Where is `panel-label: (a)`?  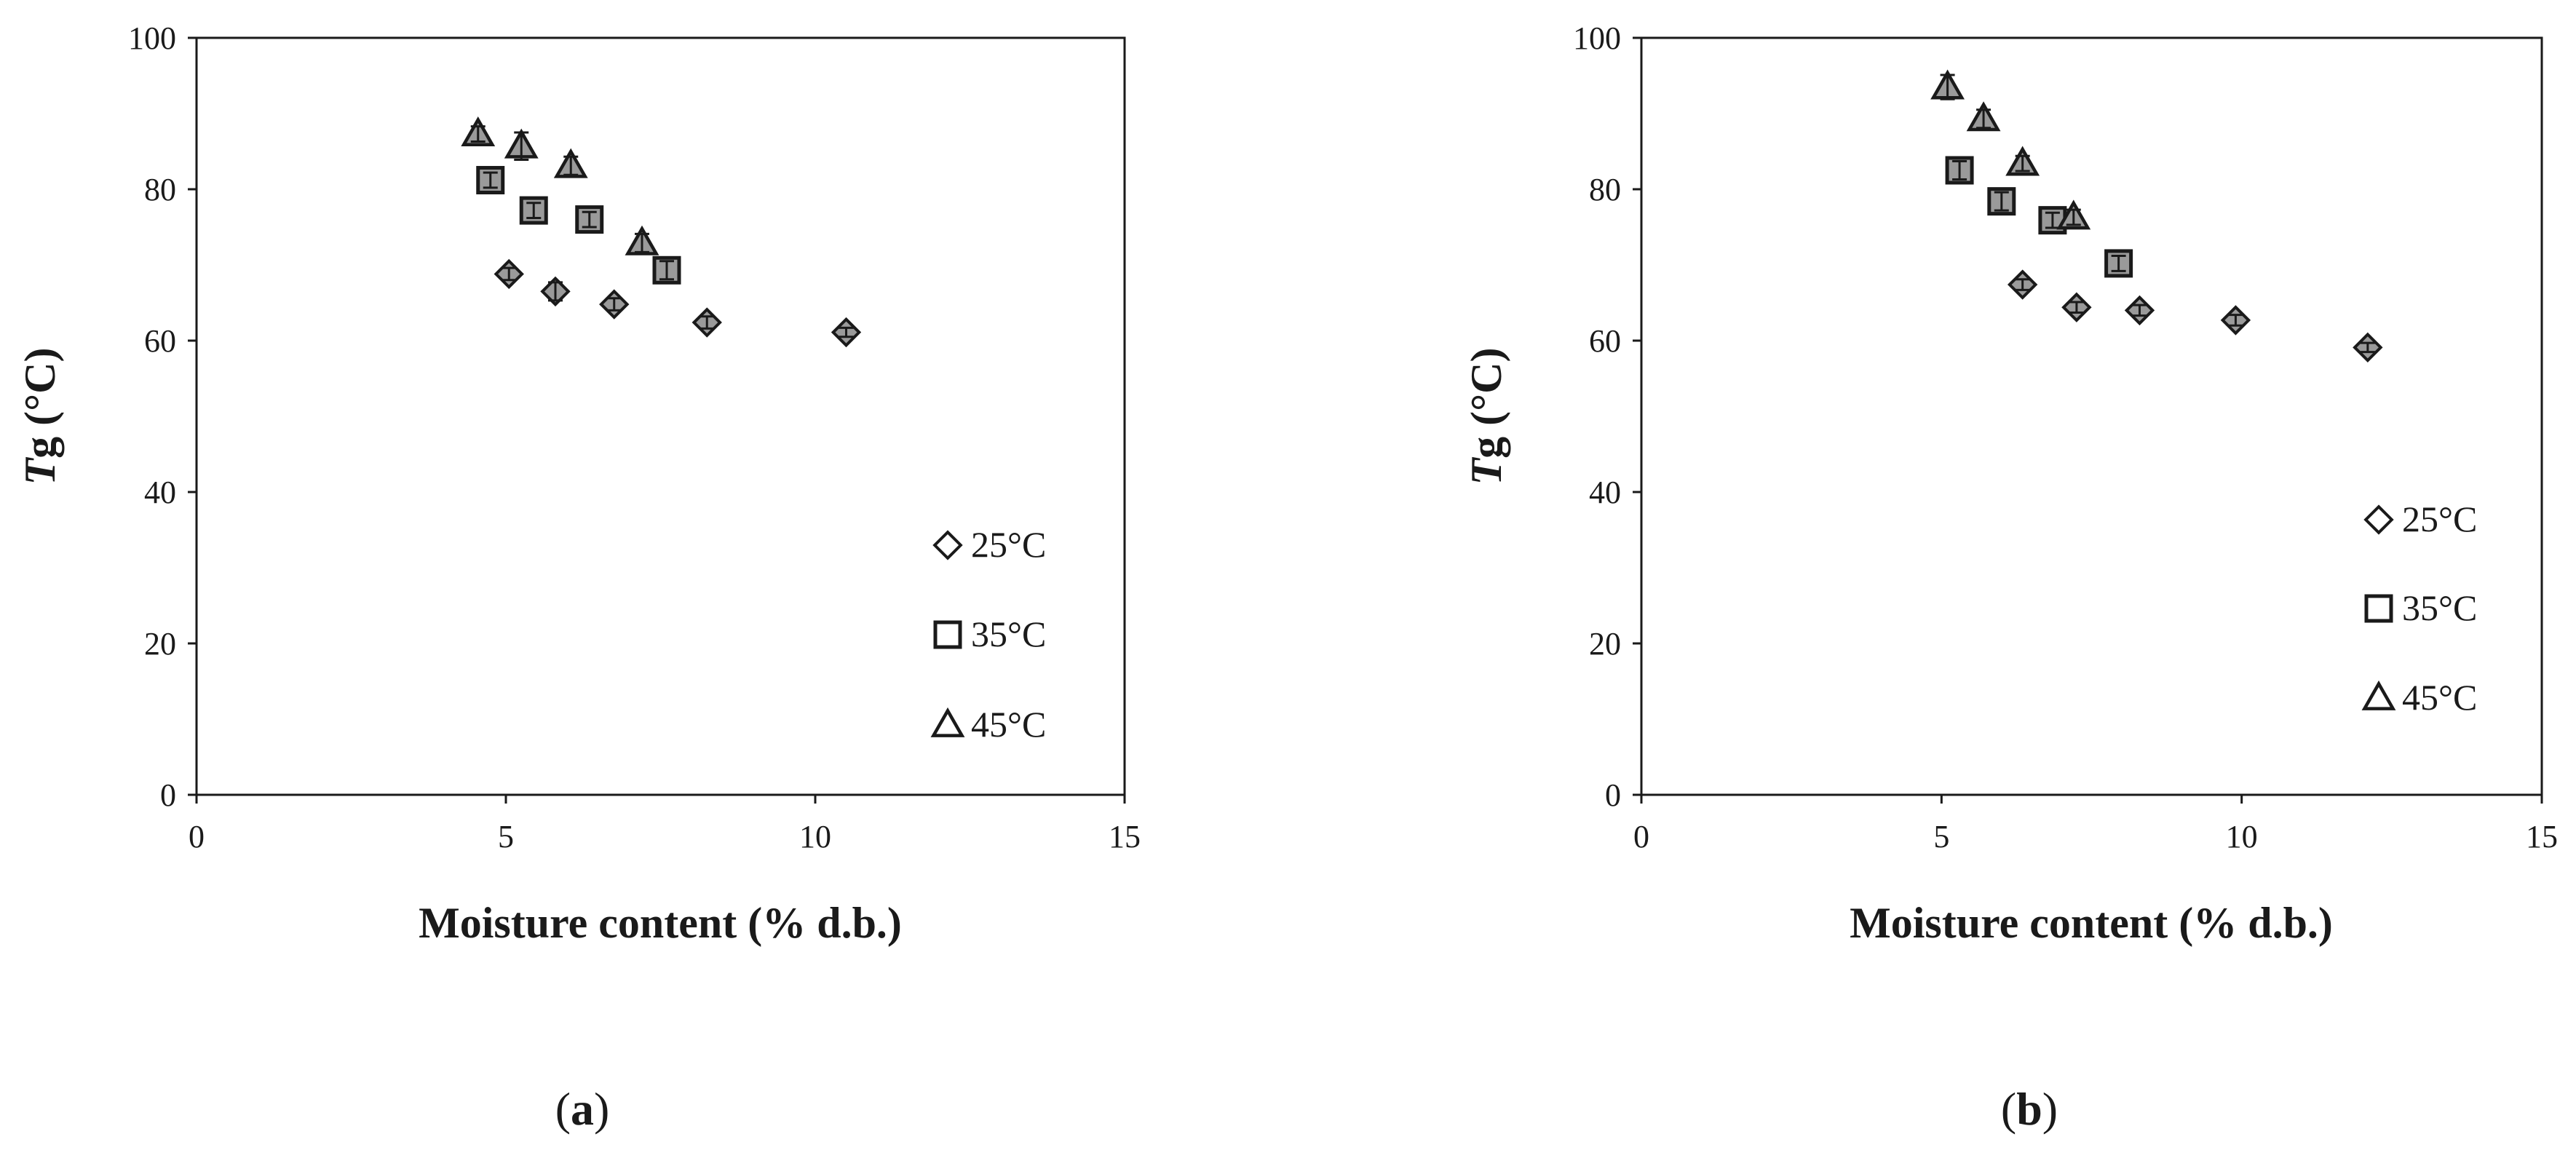 panel-label: (a) is located at coordinates (582, 1109).